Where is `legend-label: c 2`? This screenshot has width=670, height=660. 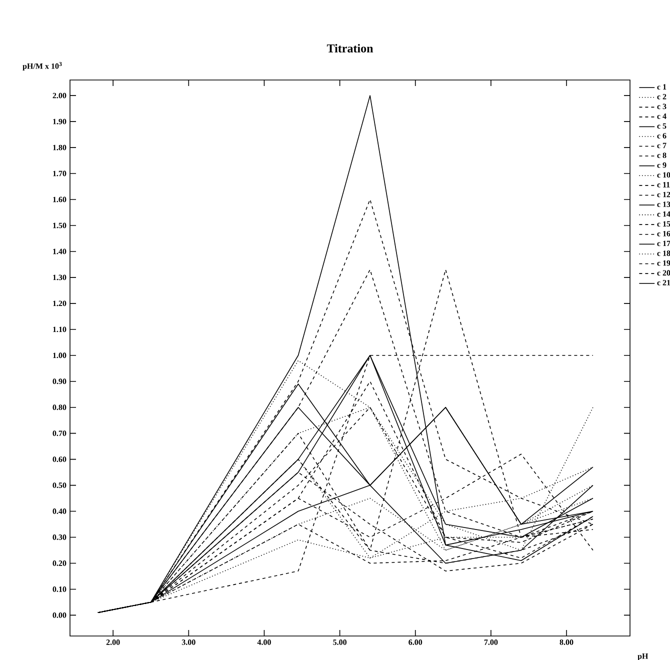 legend-label: c 2 is located at coordinates (661, 97).